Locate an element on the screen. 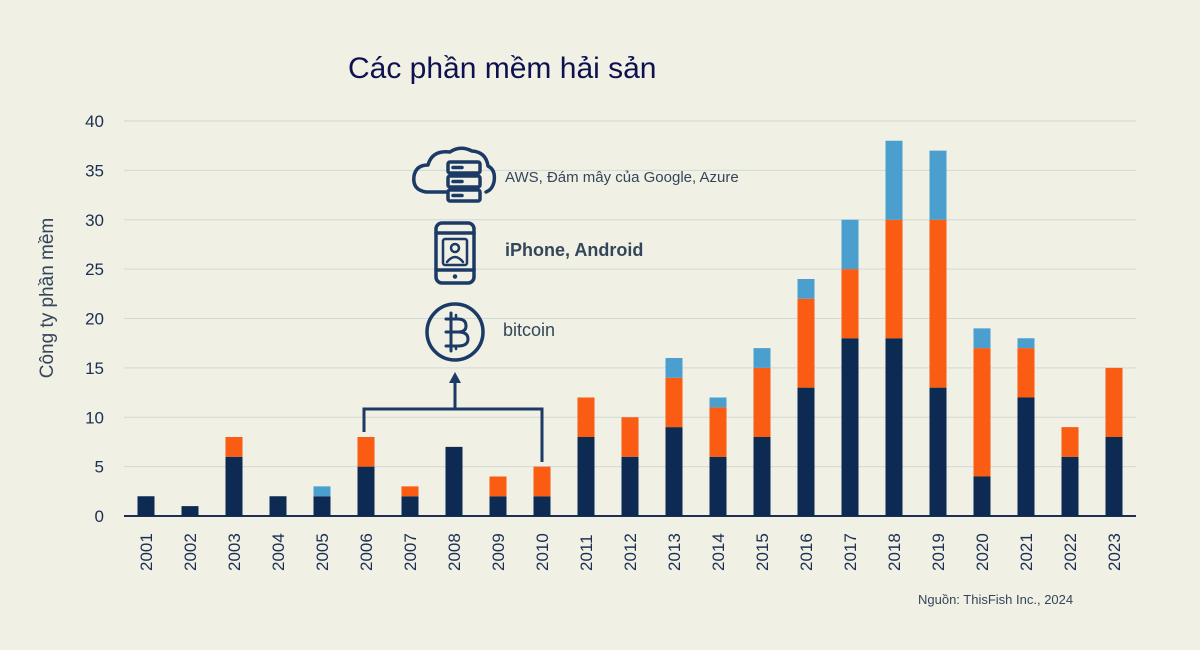 The width and height of the screenshot is (1200, 650). y-tick-label: 35 is located at coordinates (94, 170).